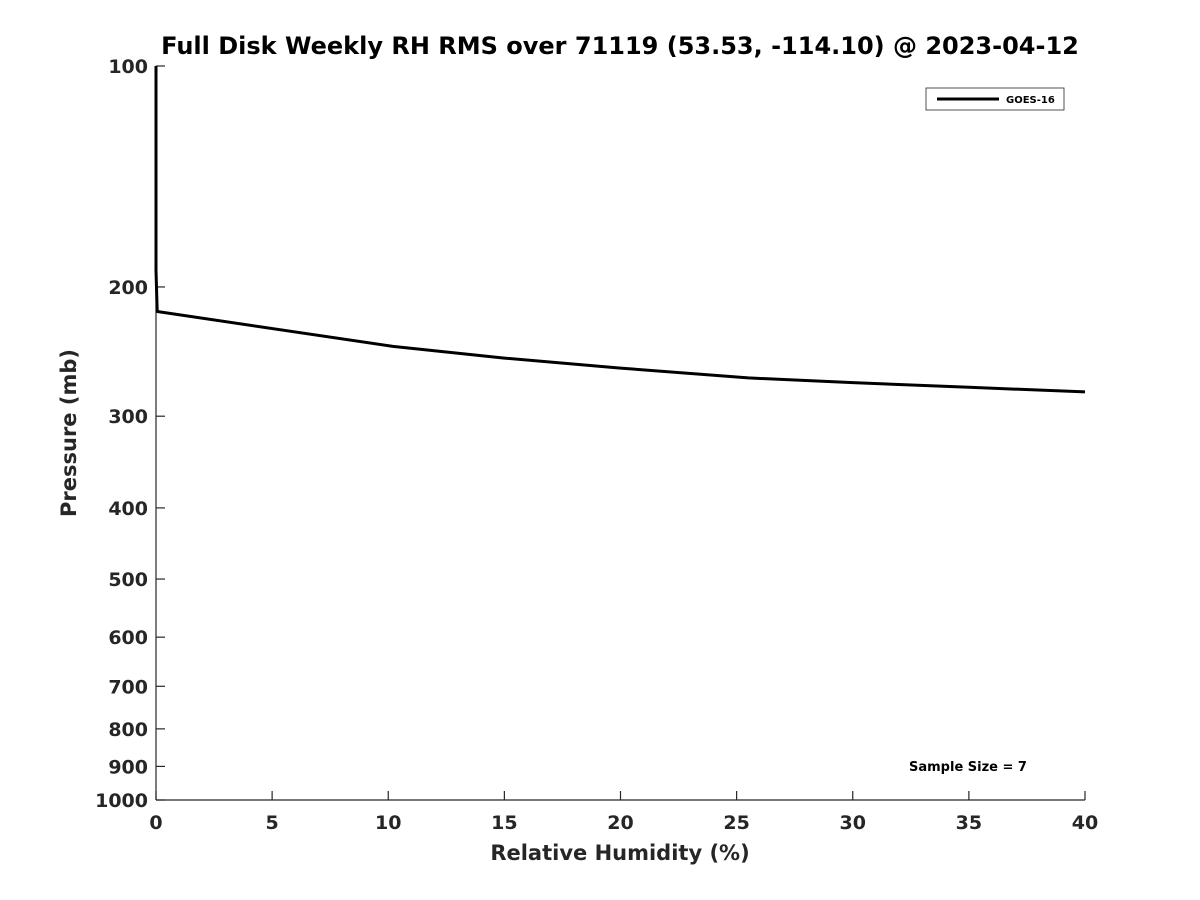 The height and width of the screenshot is (900, 1200). What do you see at coordinates (128, 509) in the screenshot?
I see `y-tick-label: 400` at bounding box center [128, 509].